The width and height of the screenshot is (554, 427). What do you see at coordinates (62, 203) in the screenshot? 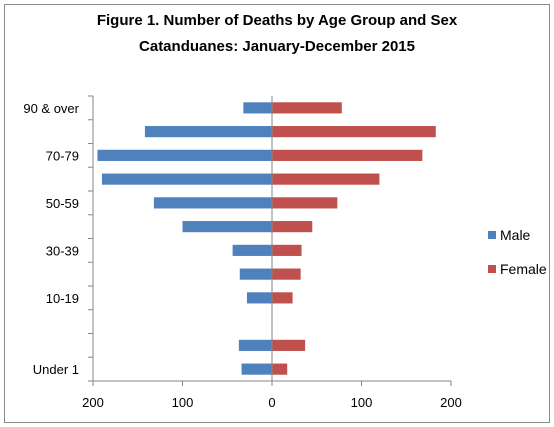
I see `y-tick-label: 50-59` at bounding box center [62, 203].